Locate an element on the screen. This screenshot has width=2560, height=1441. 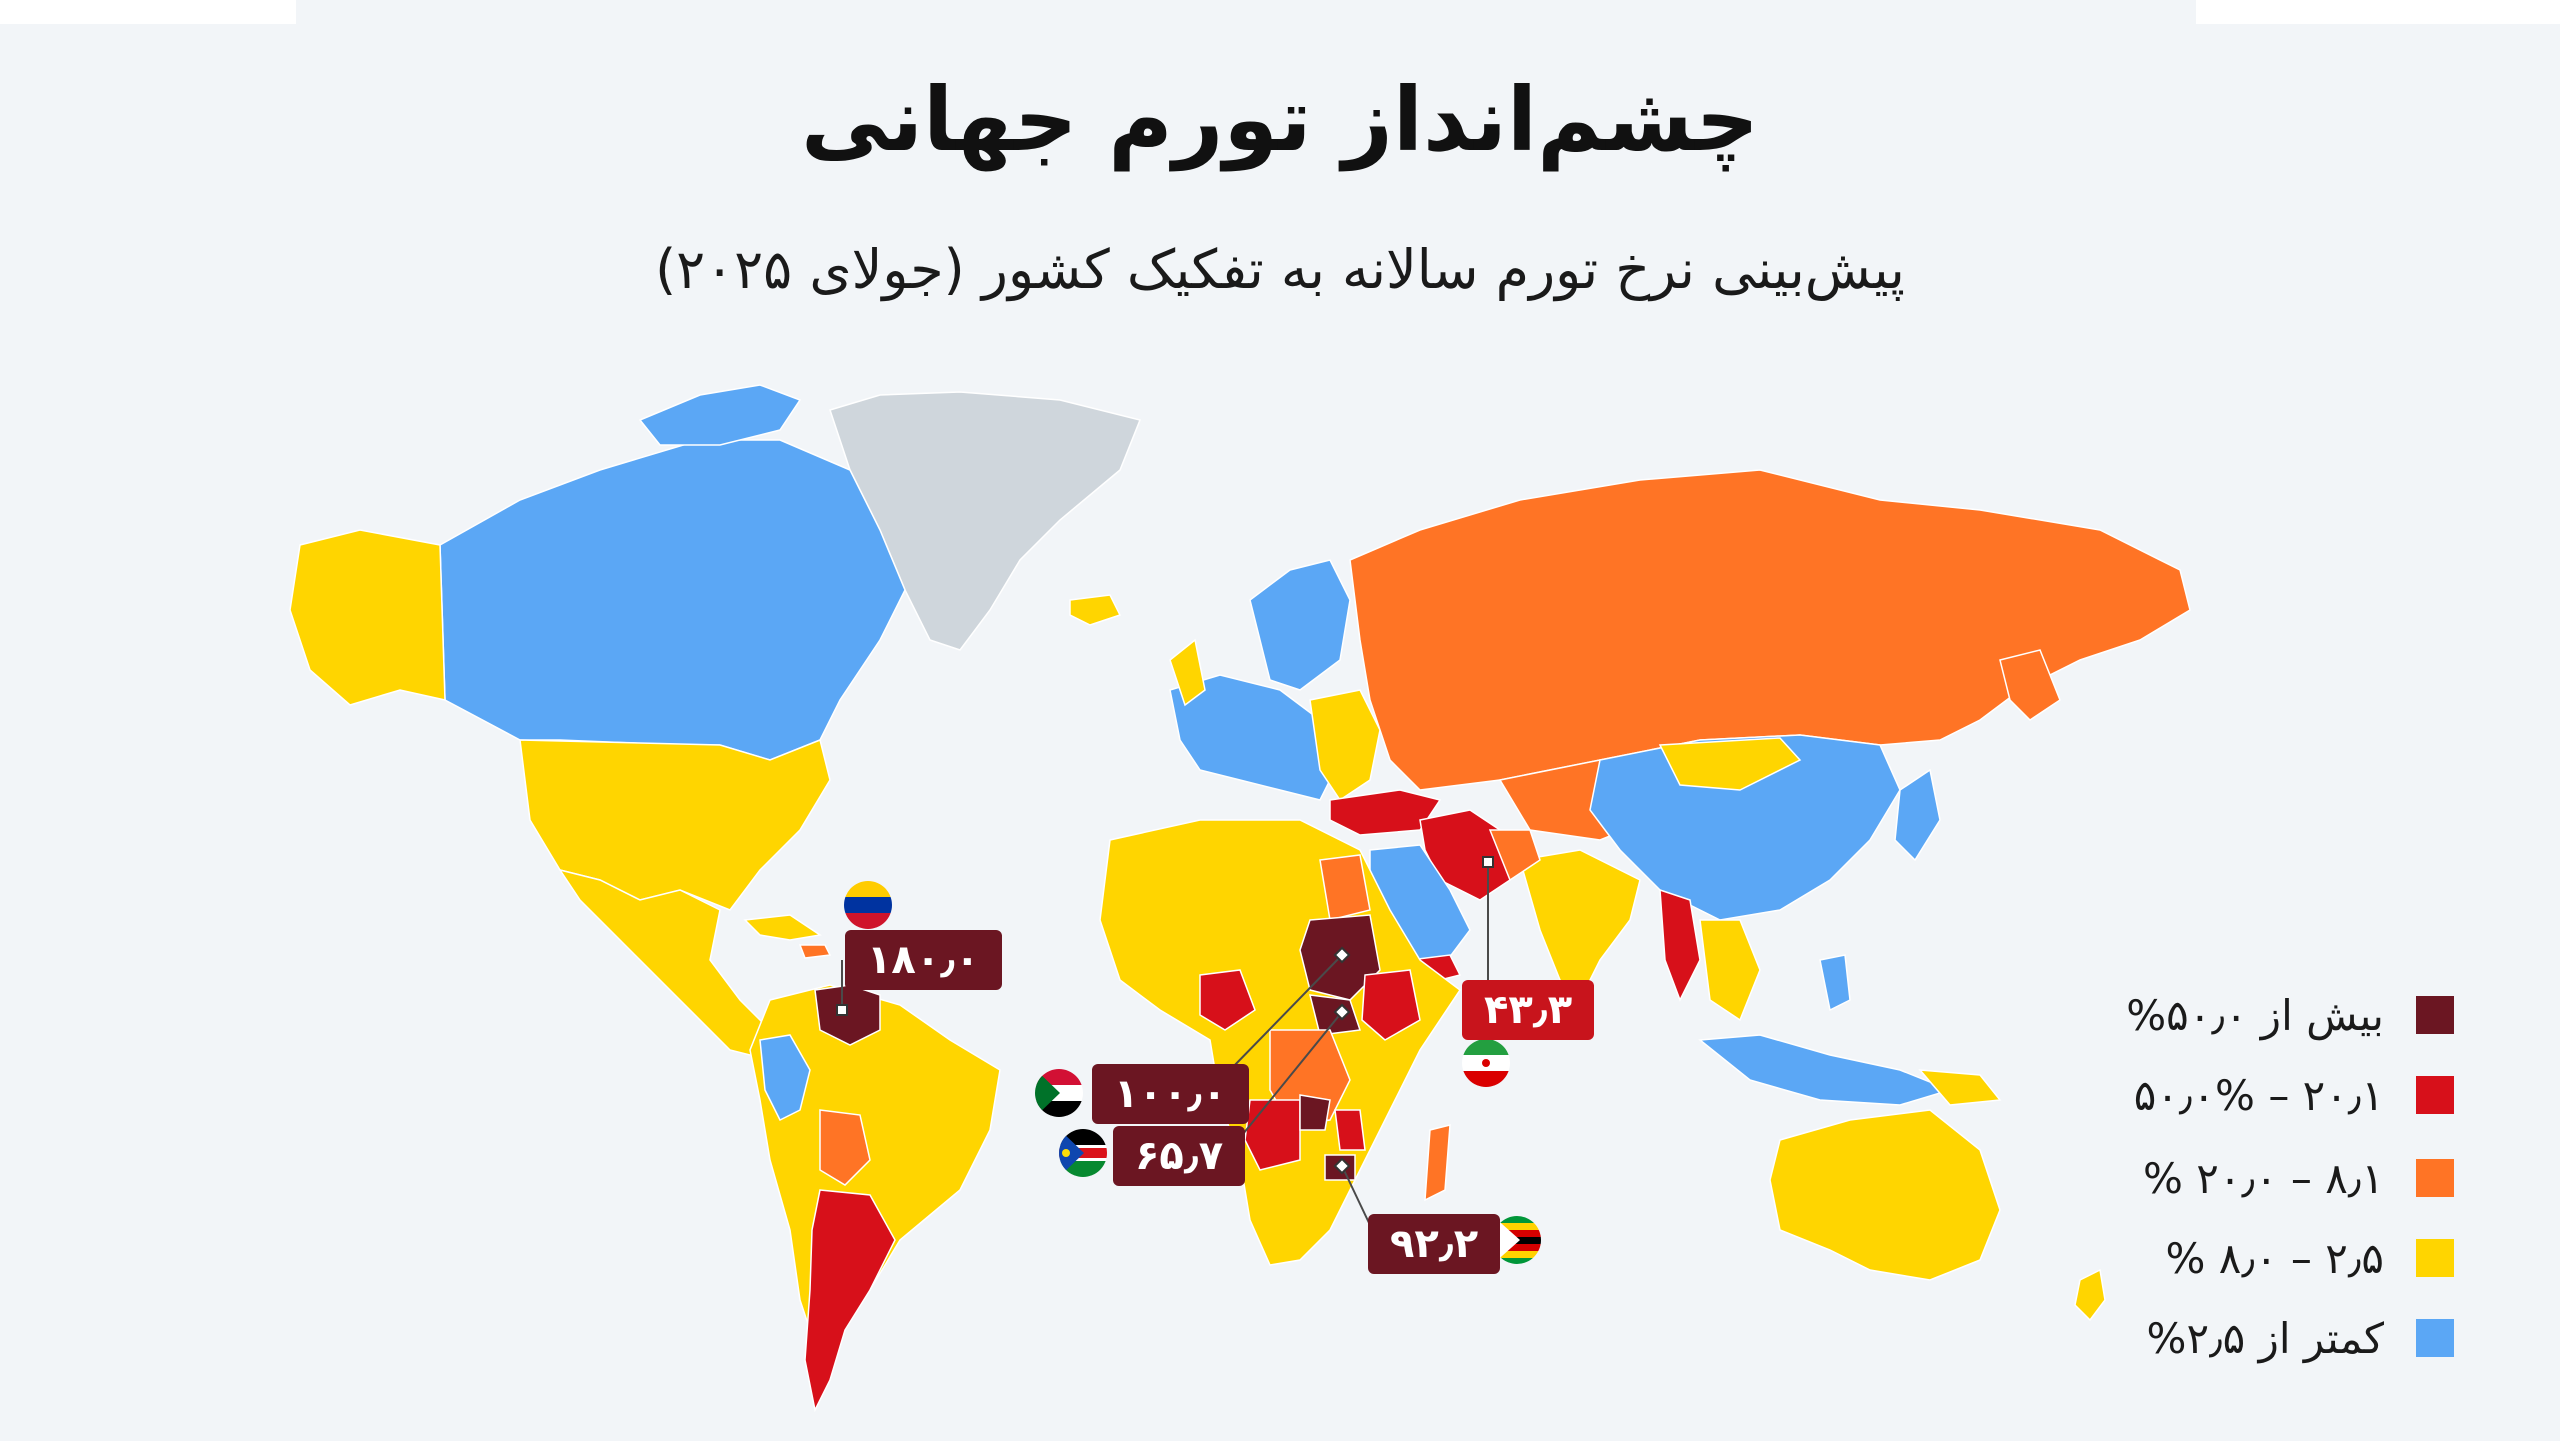
region-madagascar is located at coordinates (1437, 1163).